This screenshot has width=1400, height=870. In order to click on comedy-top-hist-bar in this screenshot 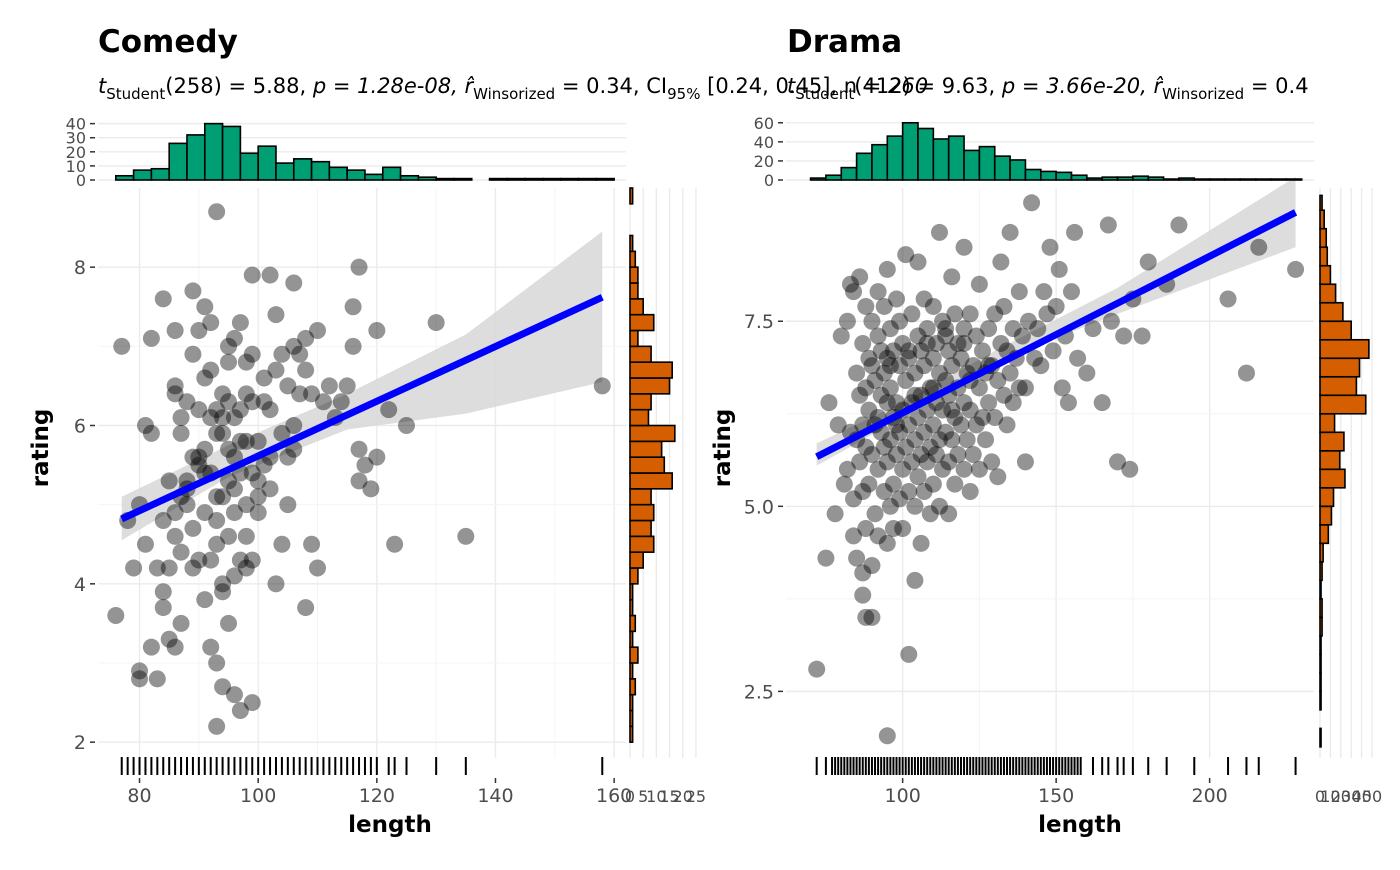, I will do `click(516, 179)`.